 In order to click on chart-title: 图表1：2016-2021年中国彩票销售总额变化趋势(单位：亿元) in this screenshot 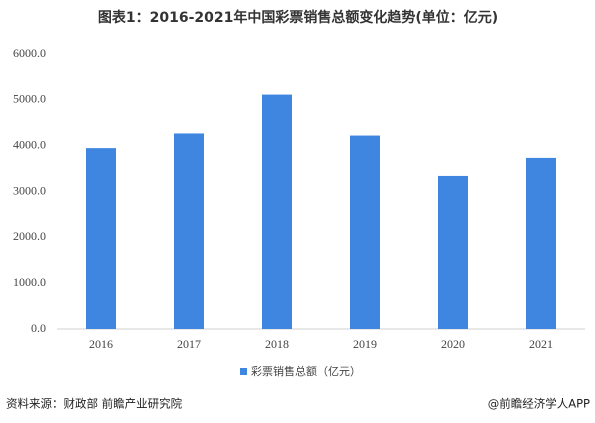, I will do `click(298, 17)`.